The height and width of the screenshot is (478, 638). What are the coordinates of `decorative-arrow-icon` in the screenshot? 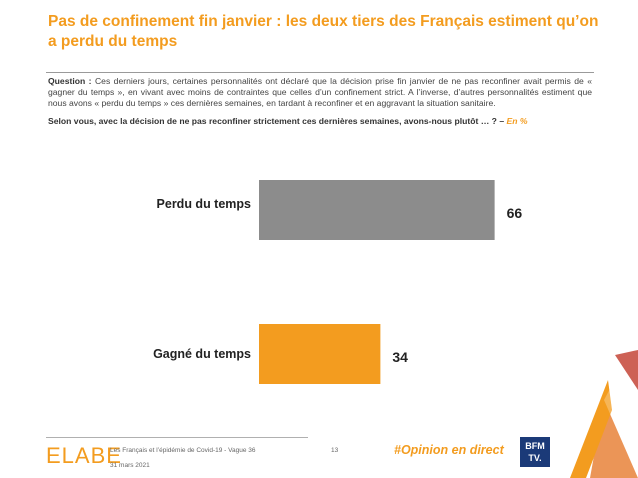 It's located at (604, 414).